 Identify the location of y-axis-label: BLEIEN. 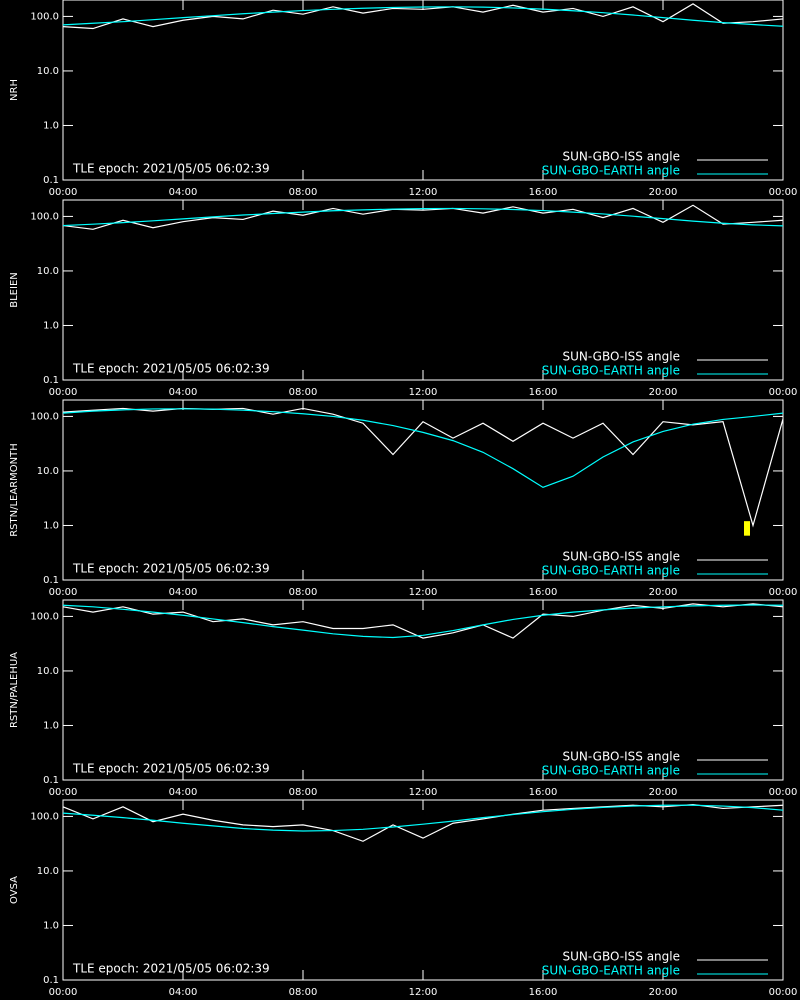
(14, 290).